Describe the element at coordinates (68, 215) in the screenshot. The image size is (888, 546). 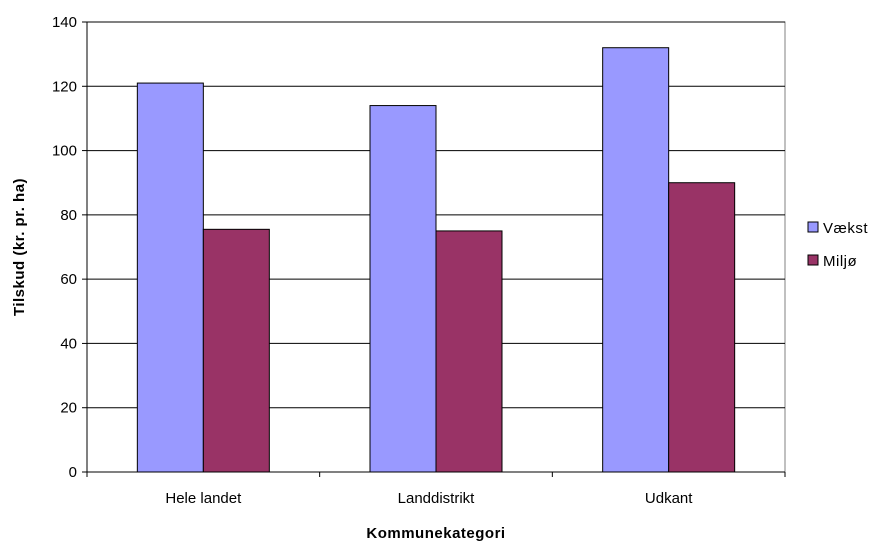
I see `y-tick-label: 80` at that location.